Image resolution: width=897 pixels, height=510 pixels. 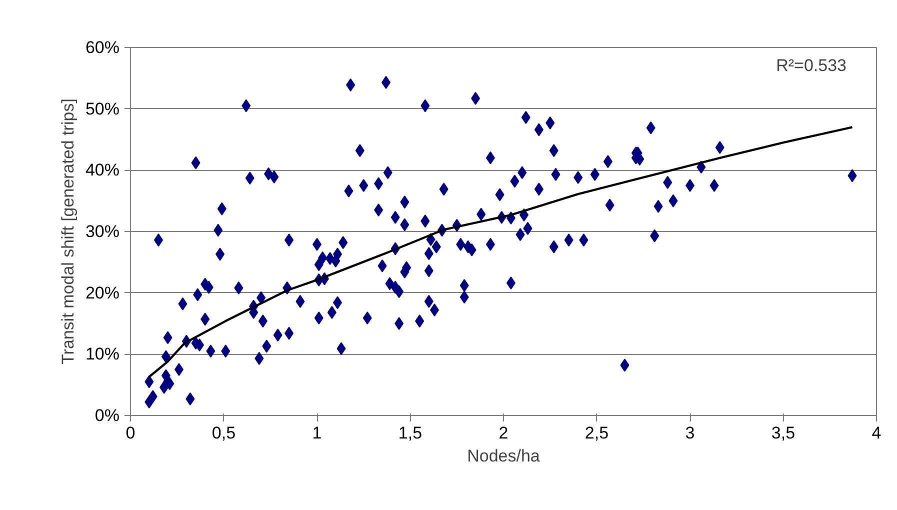 I want to click on y-axis-title: Transit modal shift [generated trips], so click(x=68, y=231).